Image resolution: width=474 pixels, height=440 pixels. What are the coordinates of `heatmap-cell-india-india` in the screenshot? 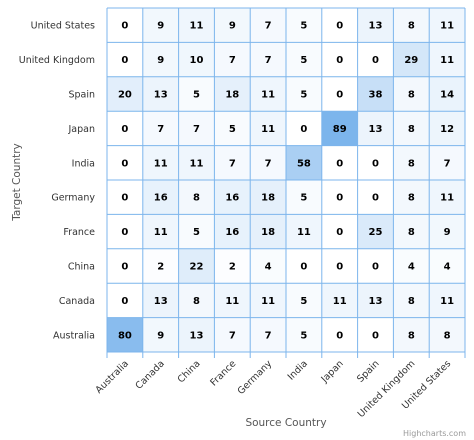 It's located at (304, 162).